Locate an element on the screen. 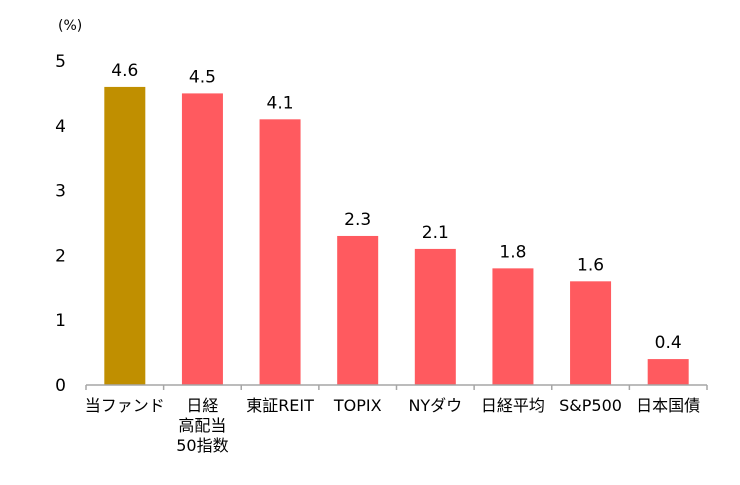  data-label: 1.8 is located at coordinates (512, 252).